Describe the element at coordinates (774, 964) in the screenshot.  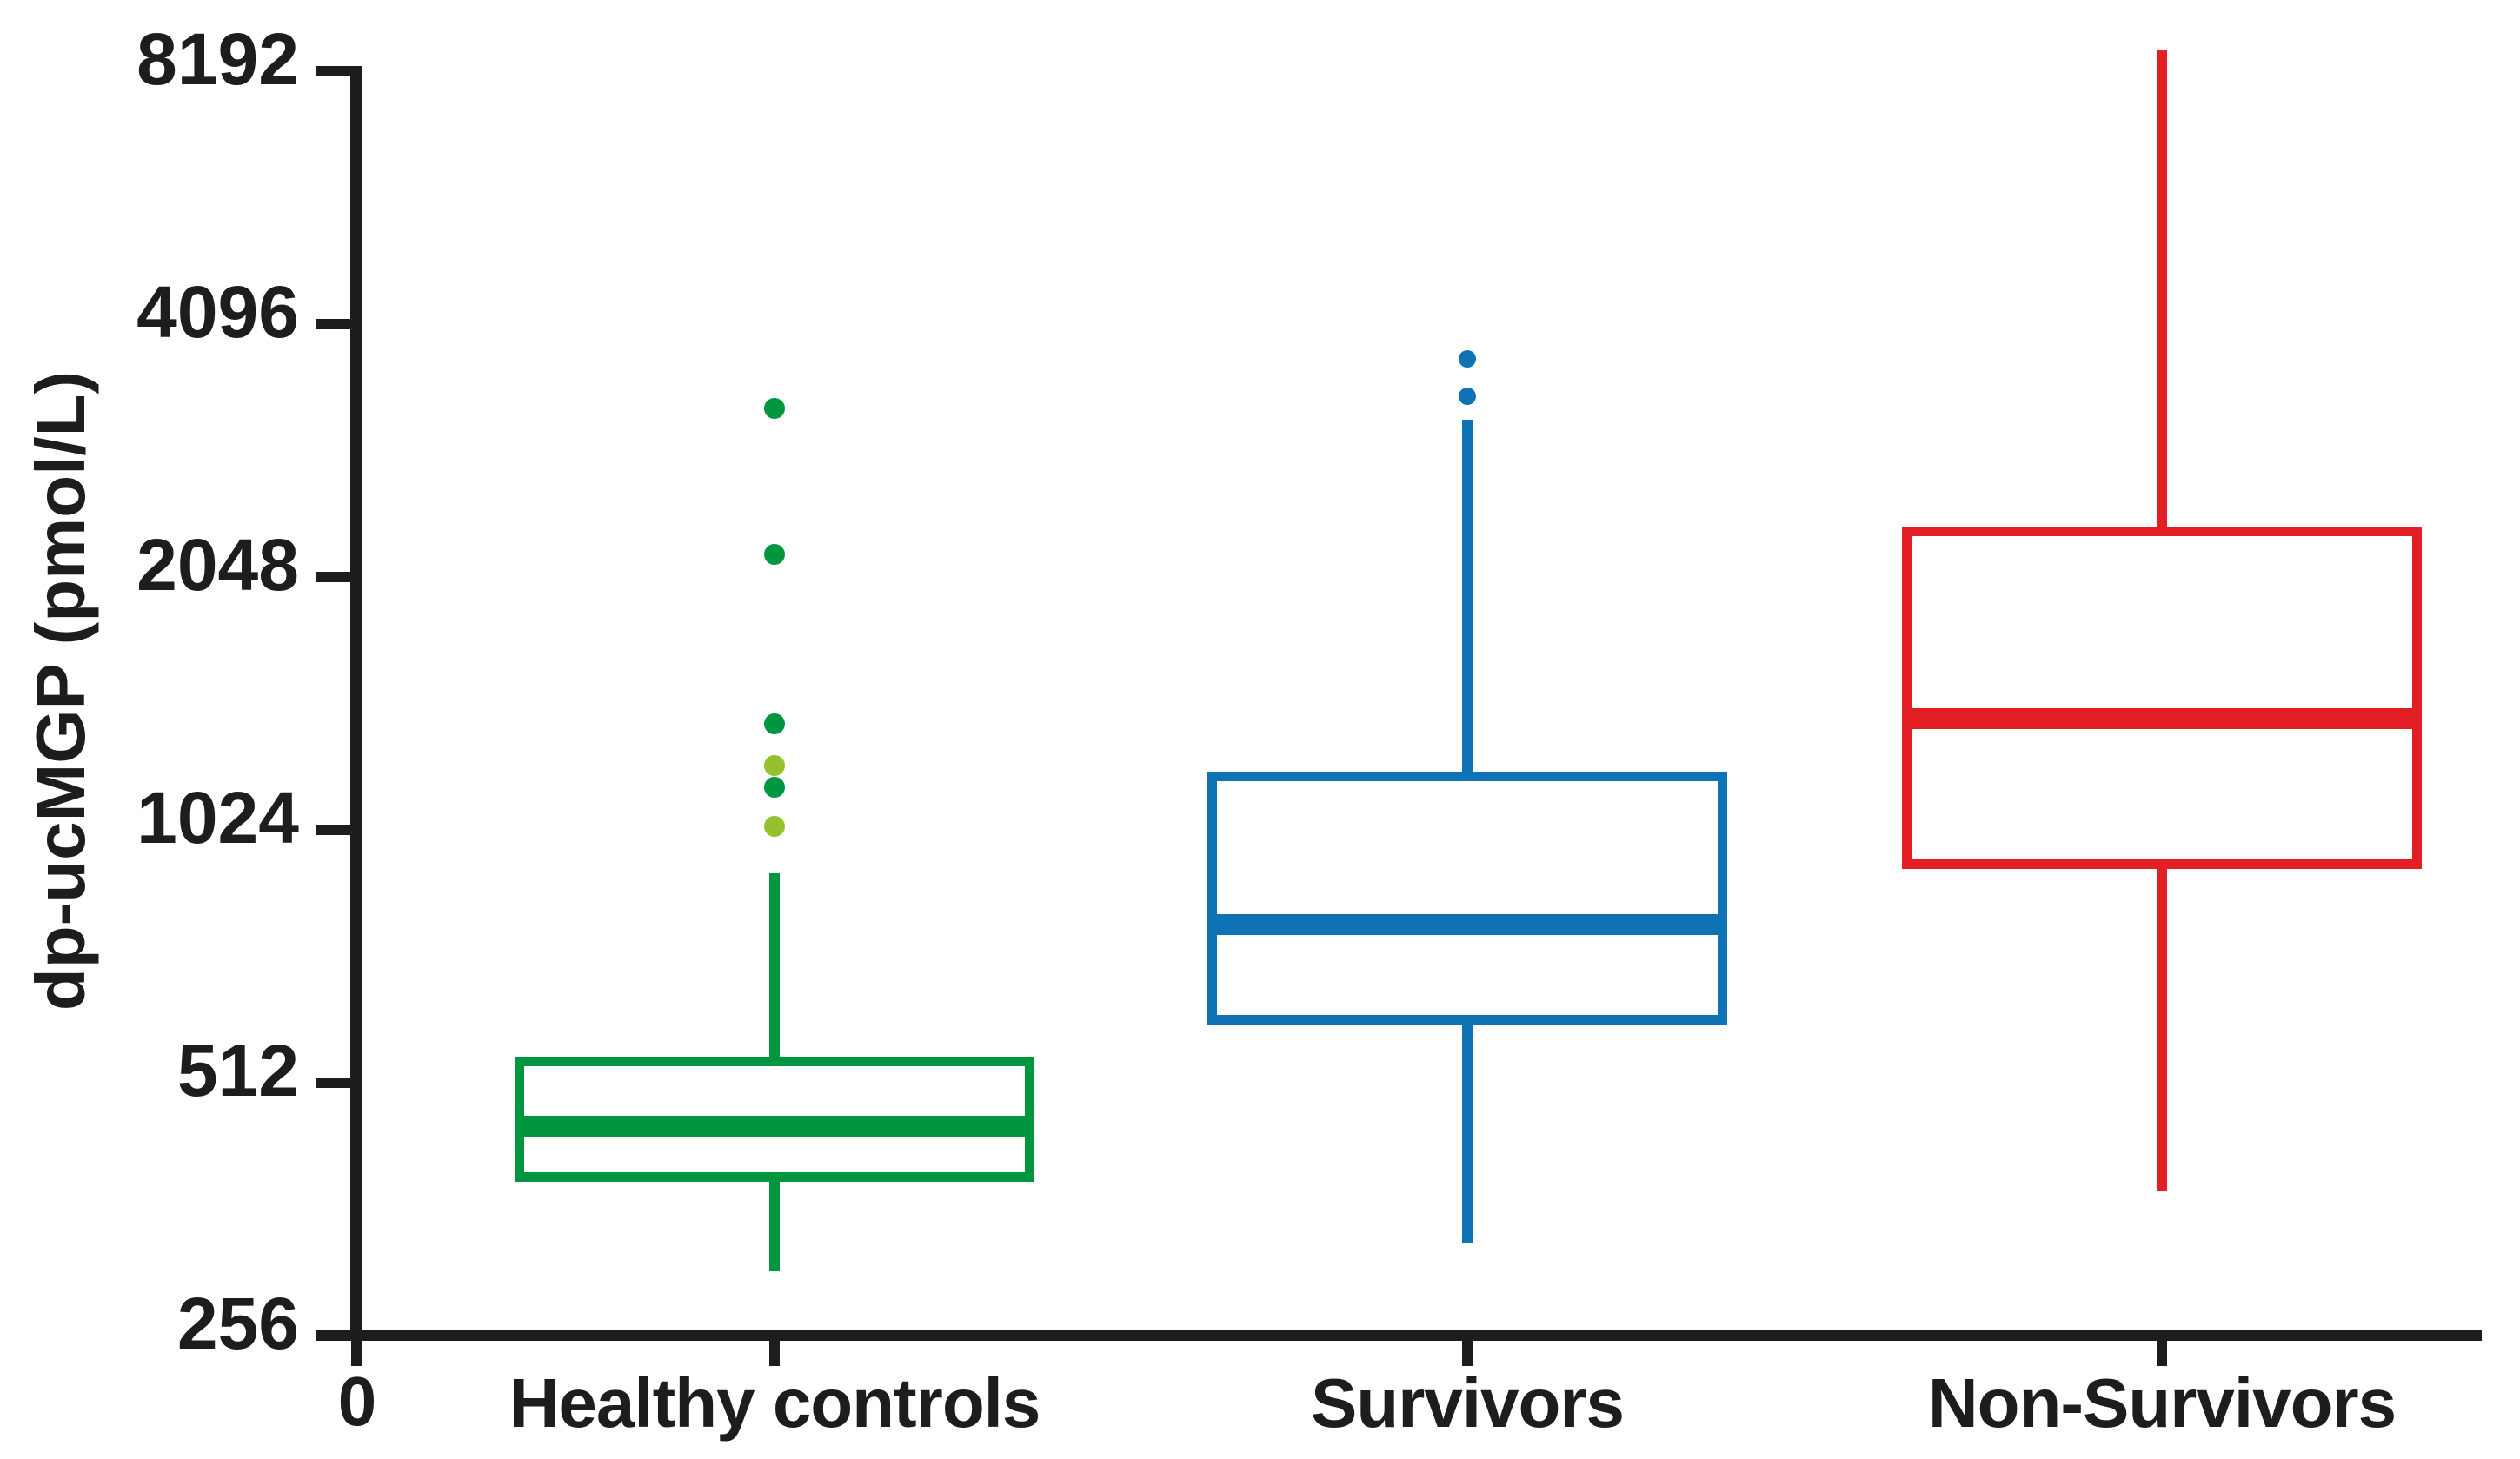
I see `upper-whisker-healthy-controls` at that location.